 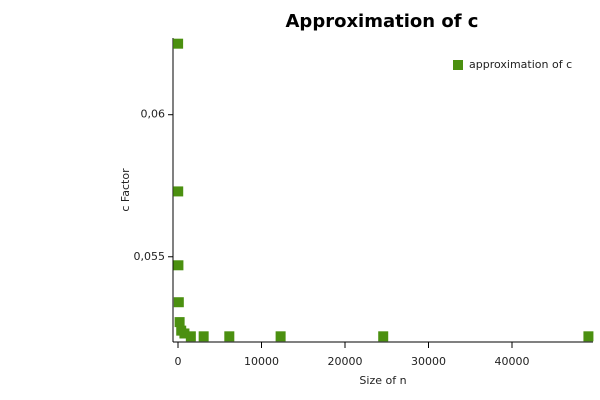 What do you see at coordinates (261, 361) in the screenshot?
I see `x-tick-label: 10000` at bounding box center [261, 361].